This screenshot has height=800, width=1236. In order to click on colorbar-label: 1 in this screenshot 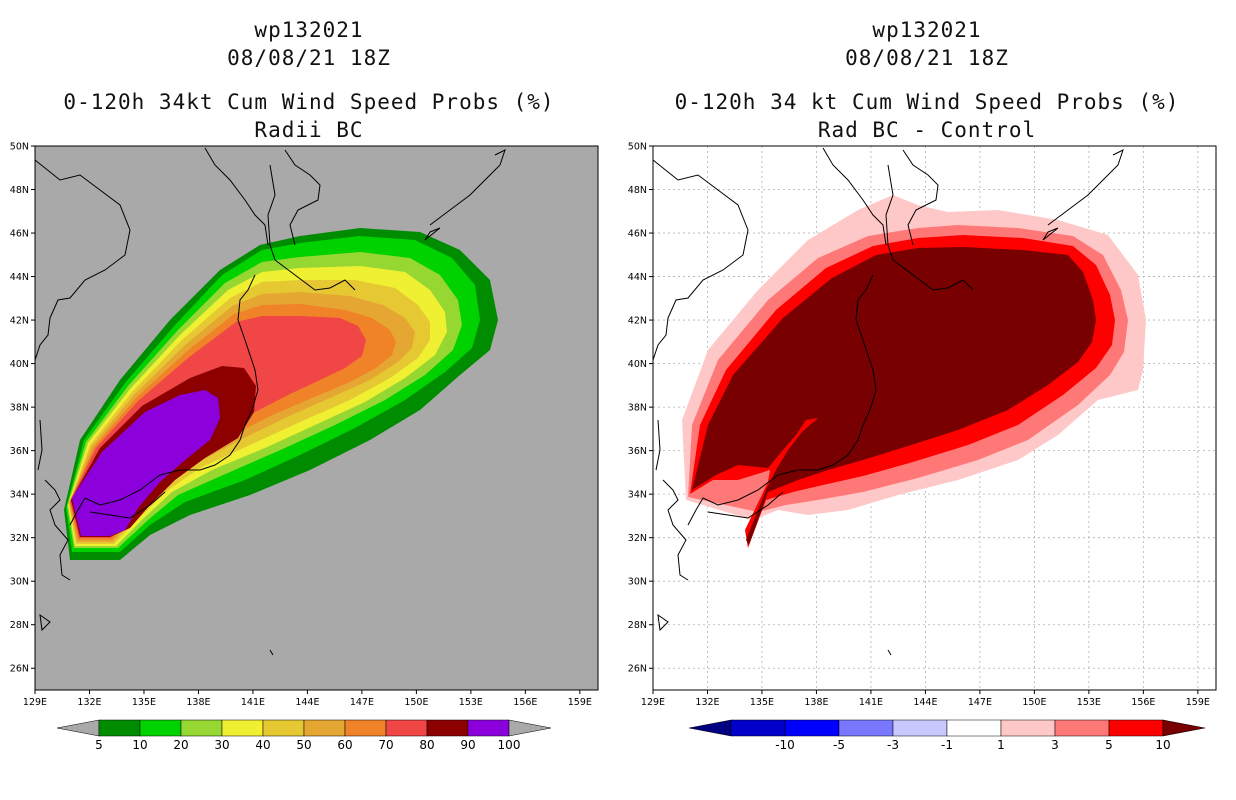, I will do `click(1001, 745)`.